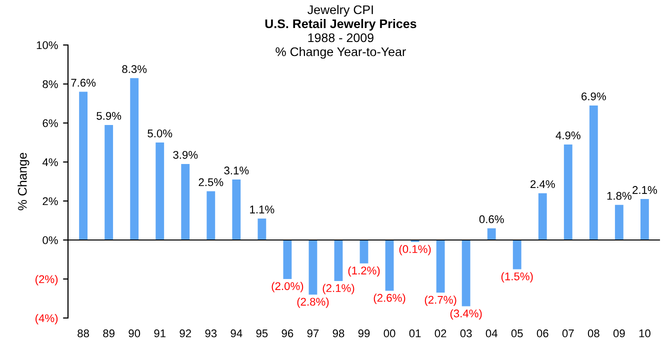  I want to click on data-label: (3.4%), so click(466, 314).